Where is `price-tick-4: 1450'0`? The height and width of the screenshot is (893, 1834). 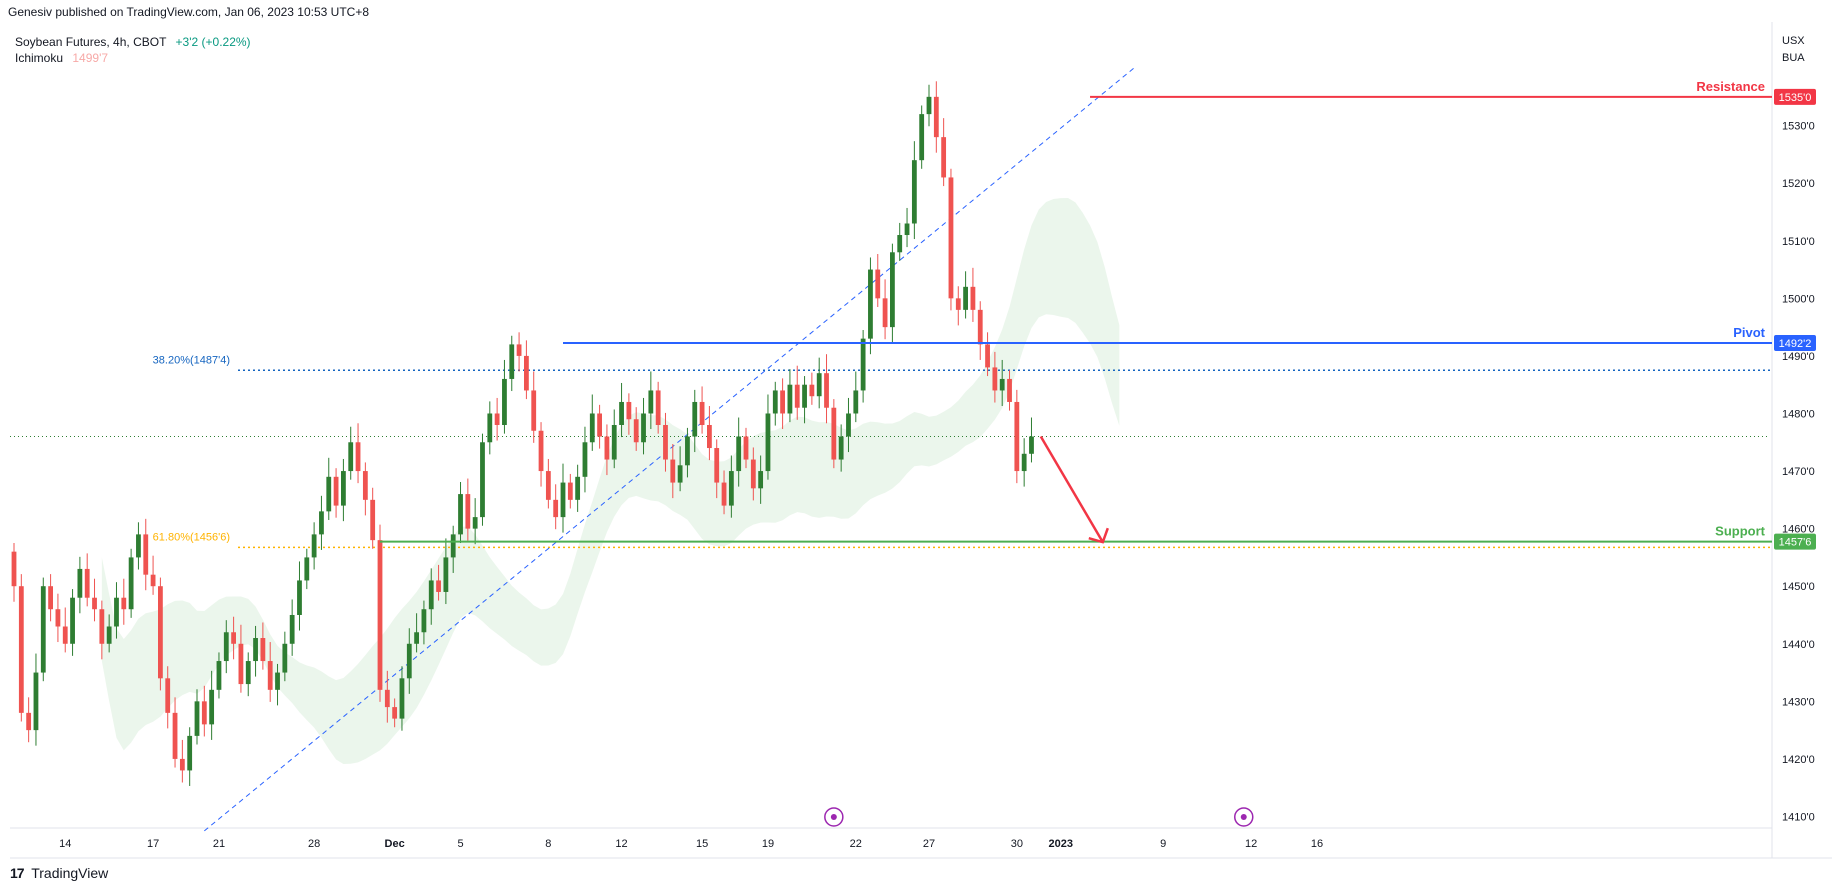 price-tick-4: 1450'0 is located at coordinates (1798, 587).